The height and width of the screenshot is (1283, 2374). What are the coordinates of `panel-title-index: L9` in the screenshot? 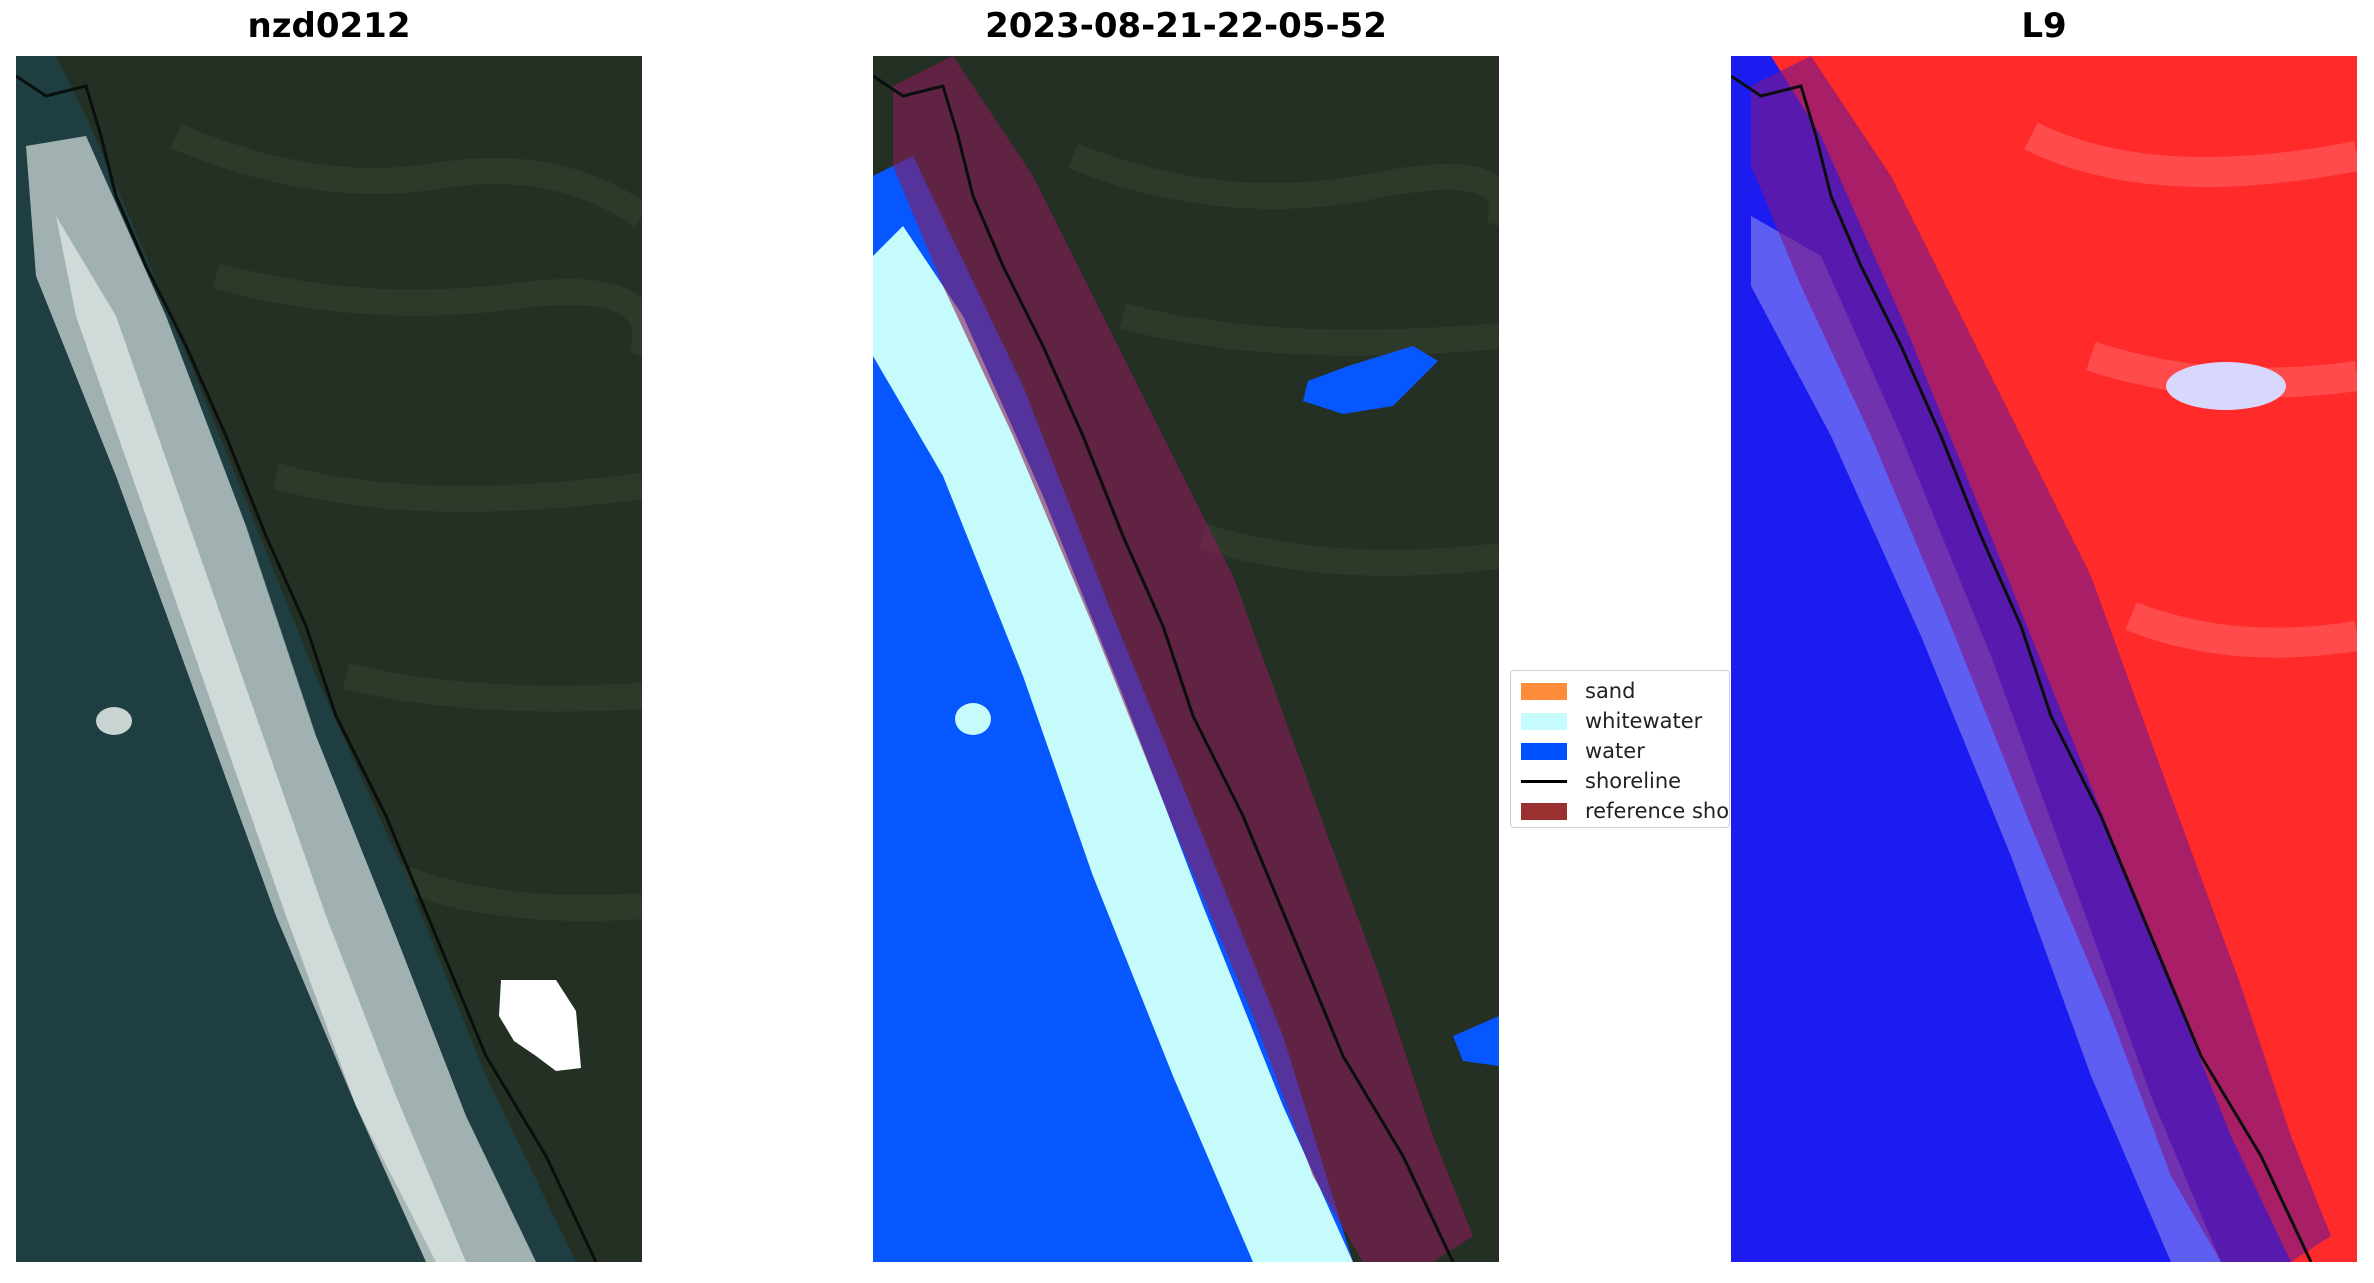 It's located at (2044, 26).